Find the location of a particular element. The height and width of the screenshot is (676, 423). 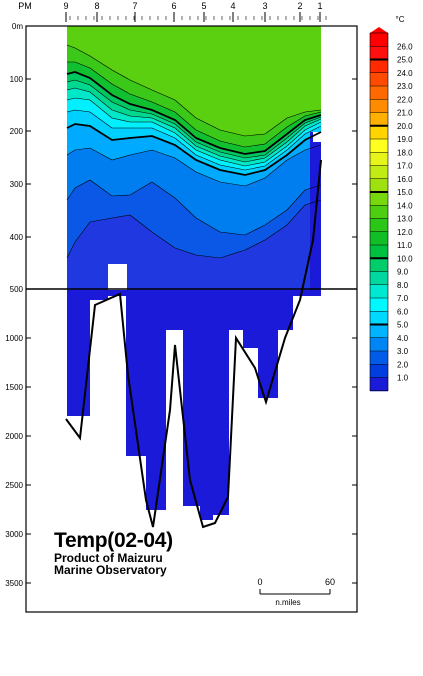

station-label: 8 is located at coordinates (96, 6).